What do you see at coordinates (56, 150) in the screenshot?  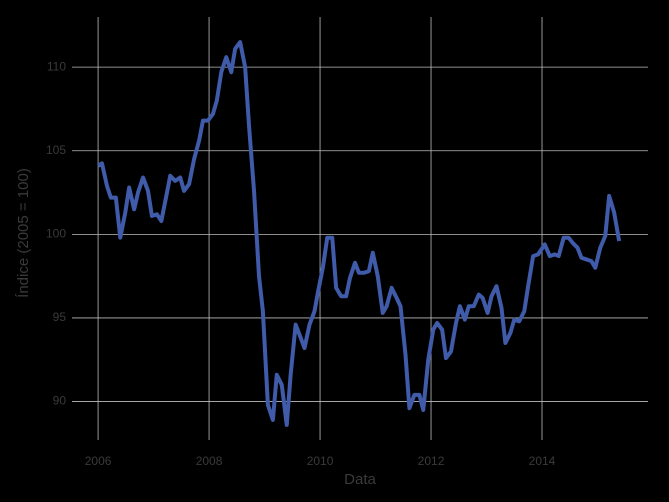 I see `y-tick-label: 105` at bounding box center [56, 150].